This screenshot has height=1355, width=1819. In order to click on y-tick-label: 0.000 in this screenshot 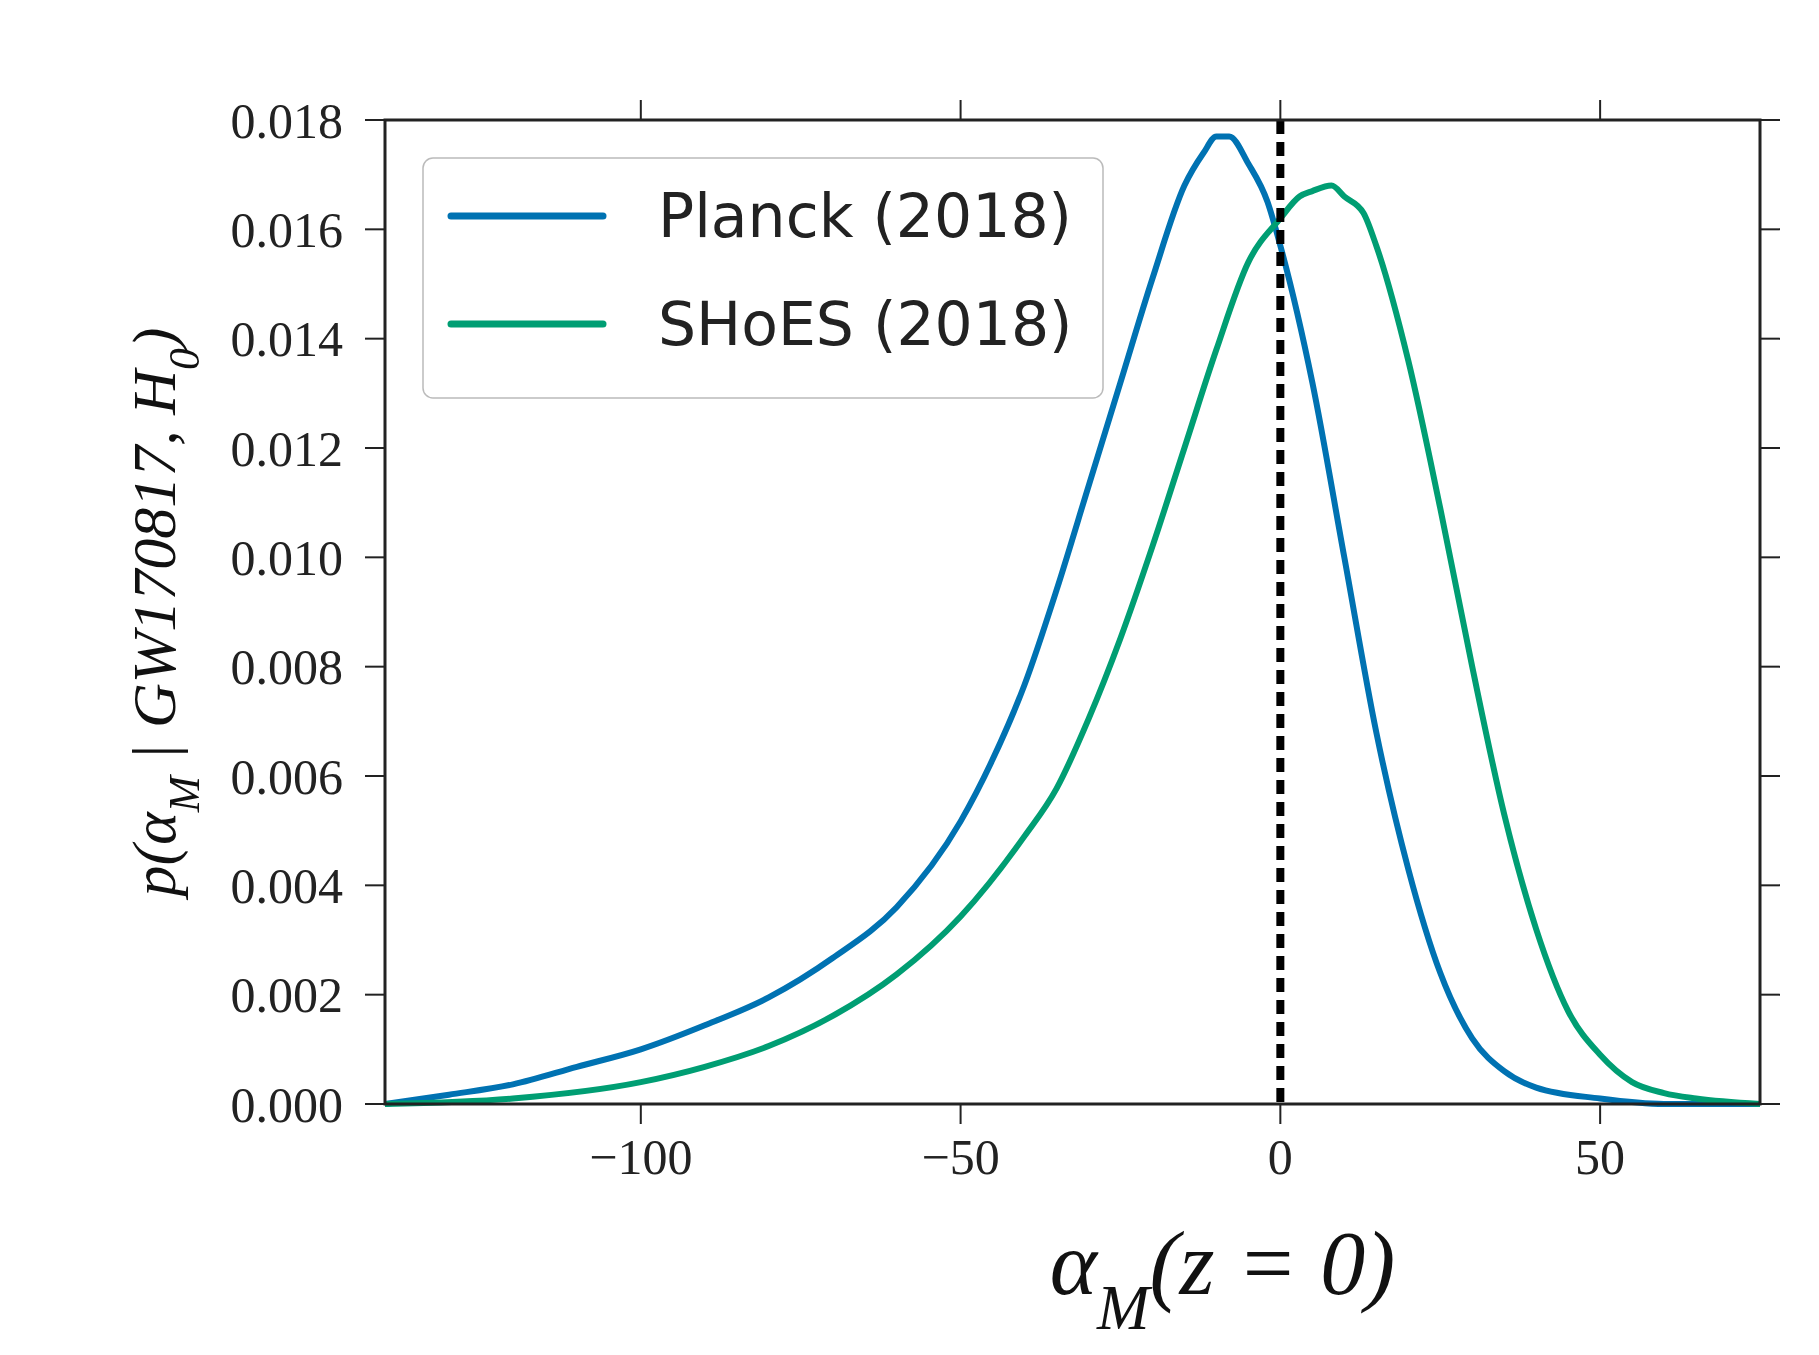, I will do `click(286, 1104)`.